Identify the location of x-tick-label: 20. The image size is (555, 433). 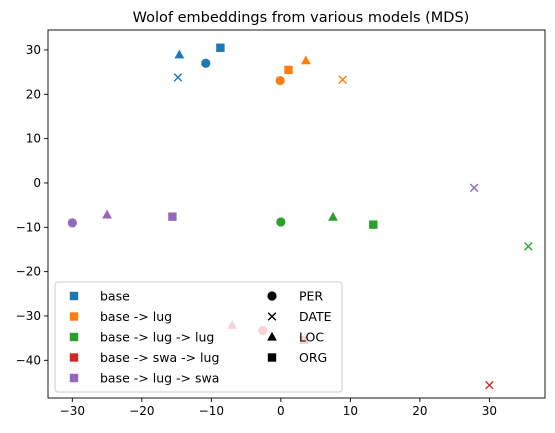
(419, 411).